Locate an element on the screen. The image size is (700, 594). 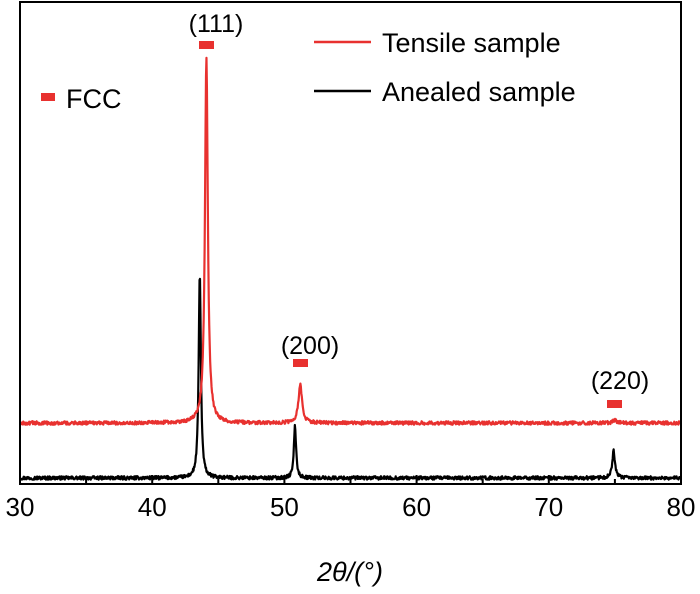
x-tick-label: 30 is located at coordinates (20, 507).